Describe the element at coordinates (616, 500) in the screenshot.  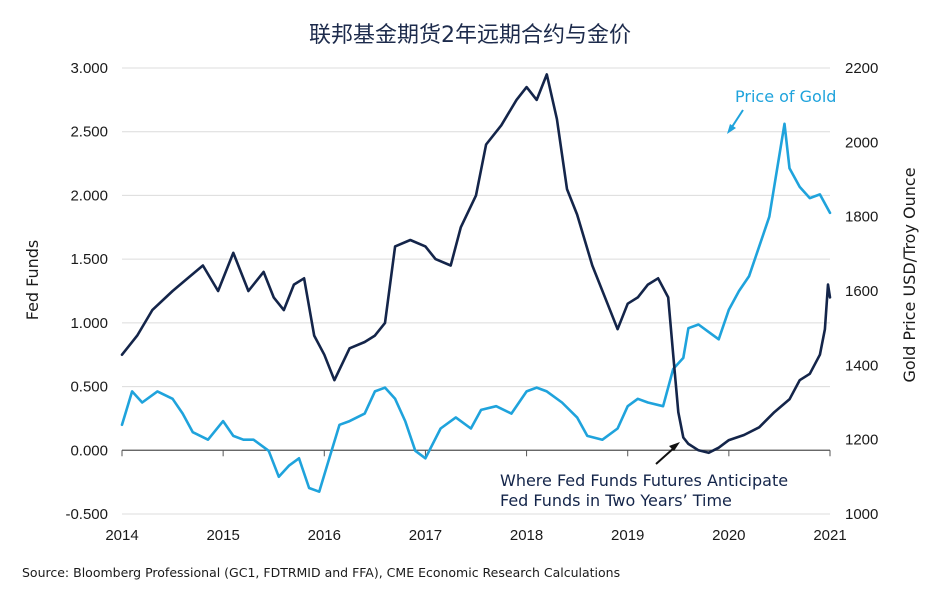
I see `fed-annotation-line2: Fed Funds in Two Years’ Time` at that location.